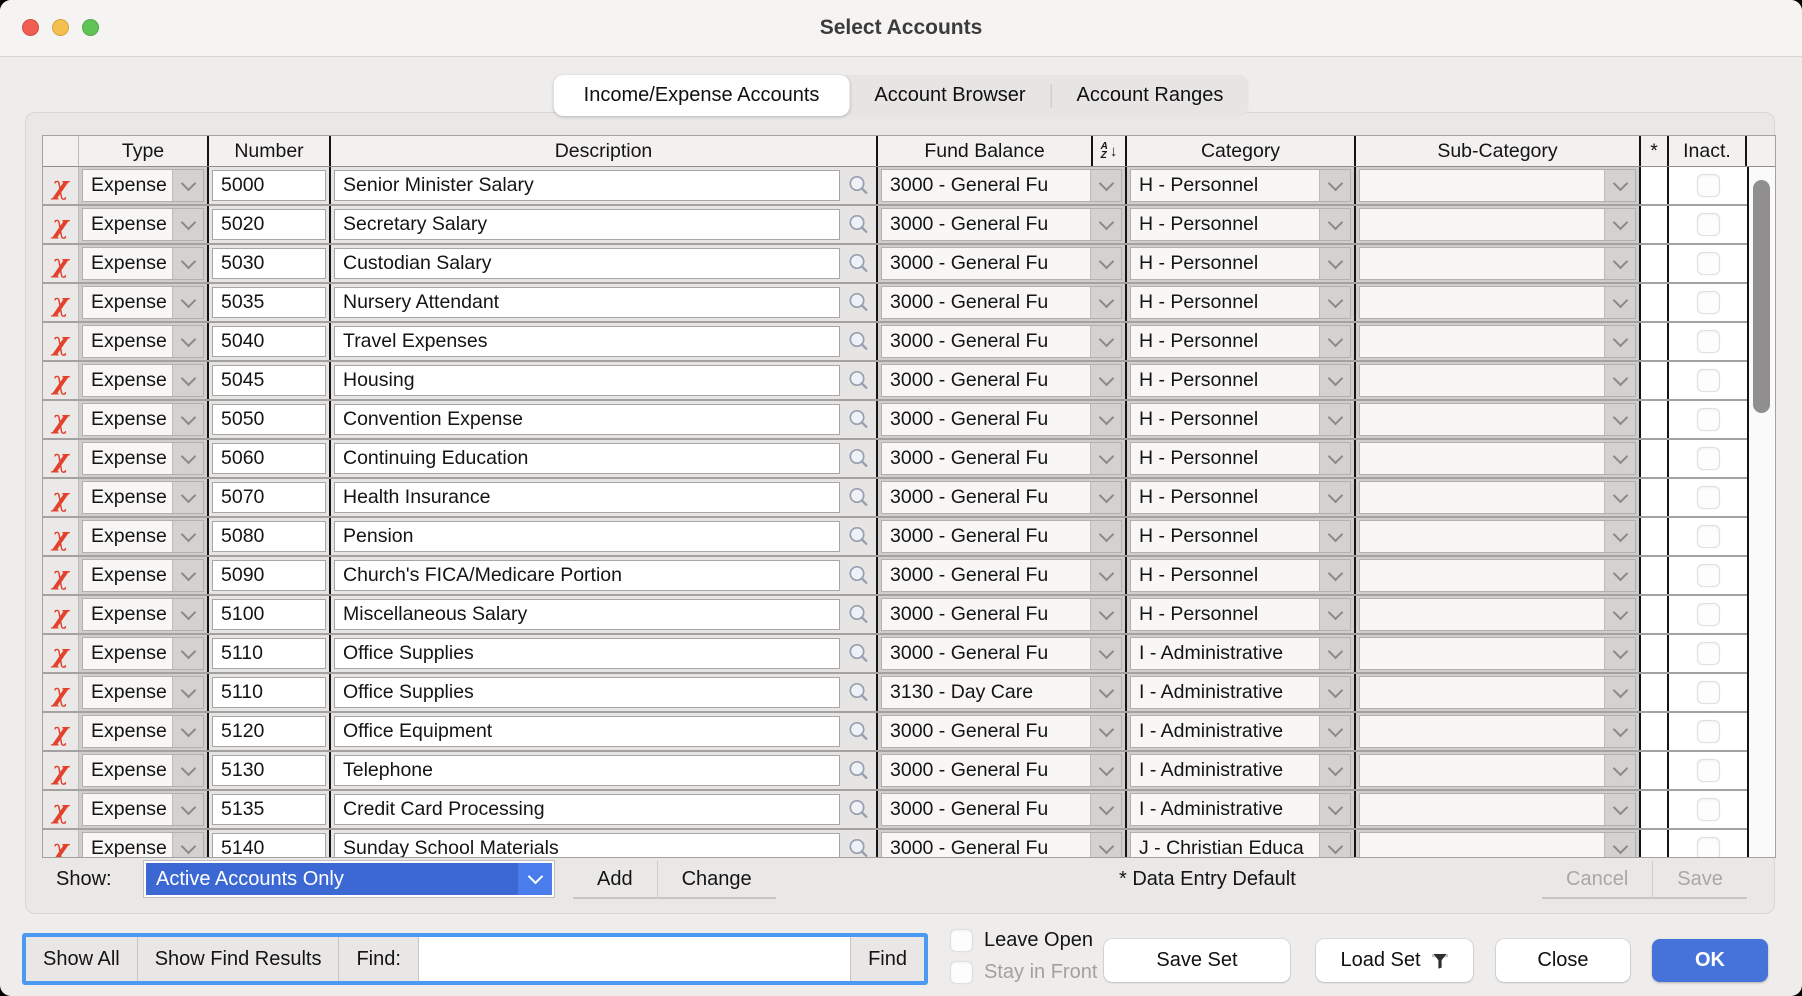 The image size is (1802, 996). I want to click on description-input: Church's FICA/Medicare Portion, so click(587, 575).